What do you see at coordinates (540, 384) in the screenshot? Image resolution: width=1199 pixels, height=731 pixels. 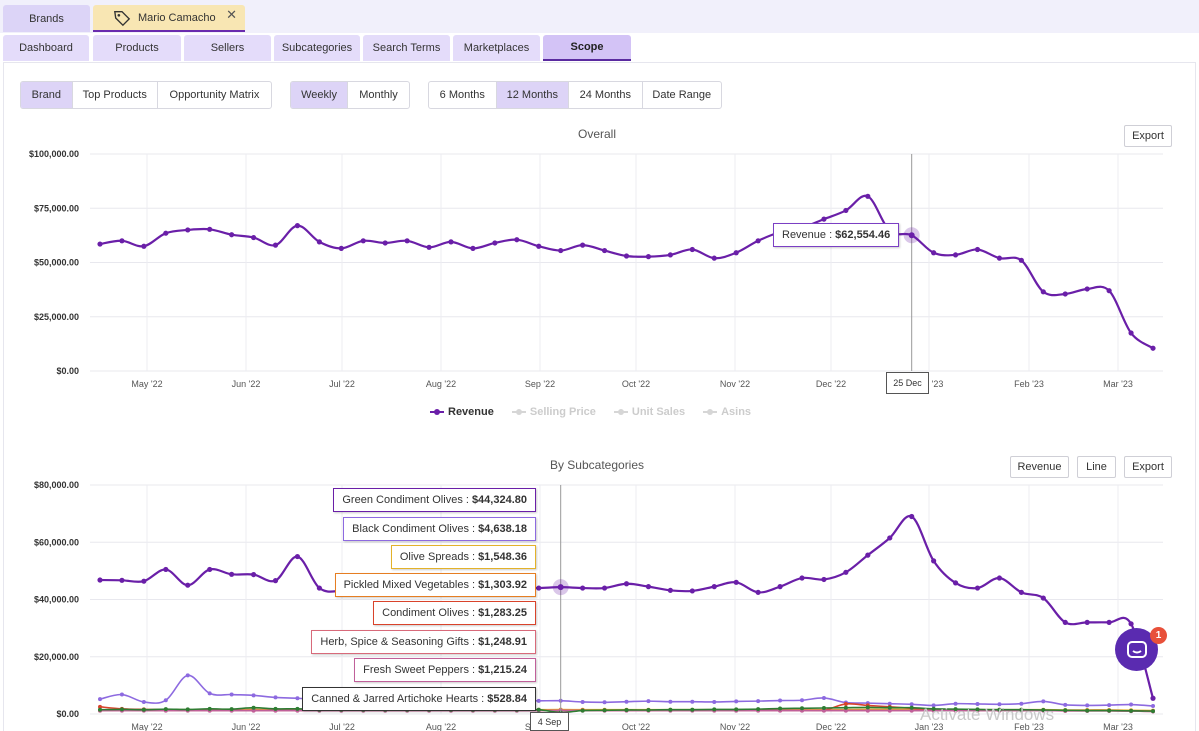 I see `x-tick-label: Sep '22` at bounding box center [540, 384].